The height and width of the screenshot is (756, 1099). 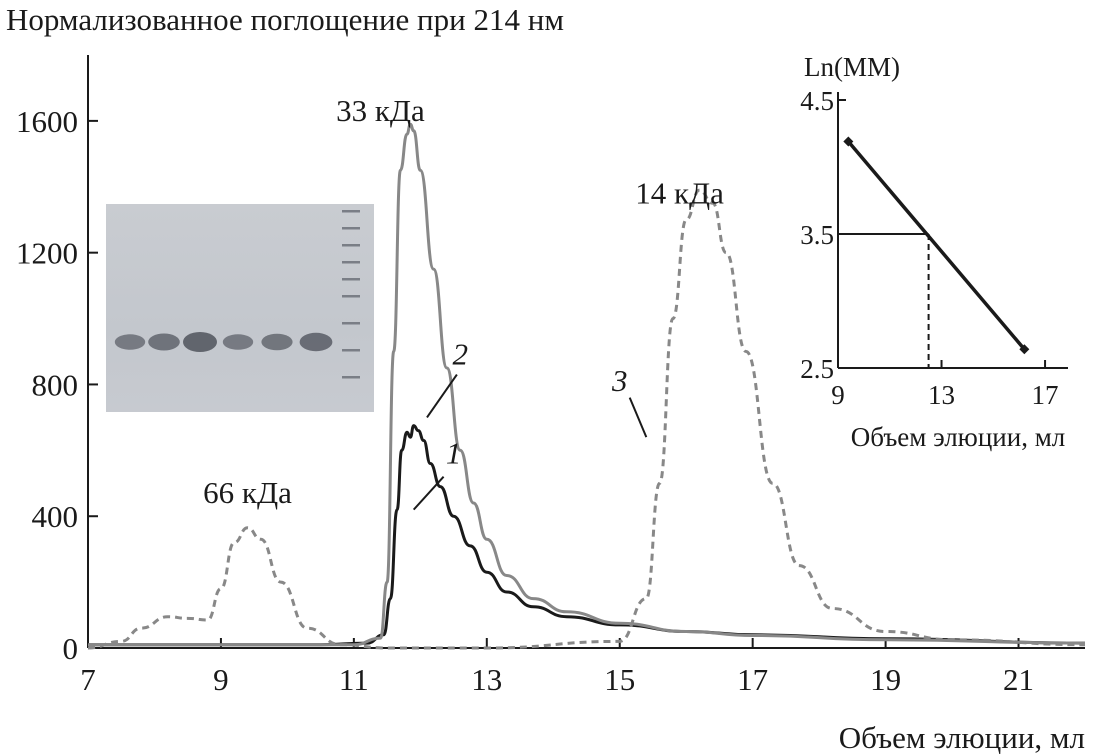 I want to click on y-tick-label: 1600, so click(x=47, y=121).